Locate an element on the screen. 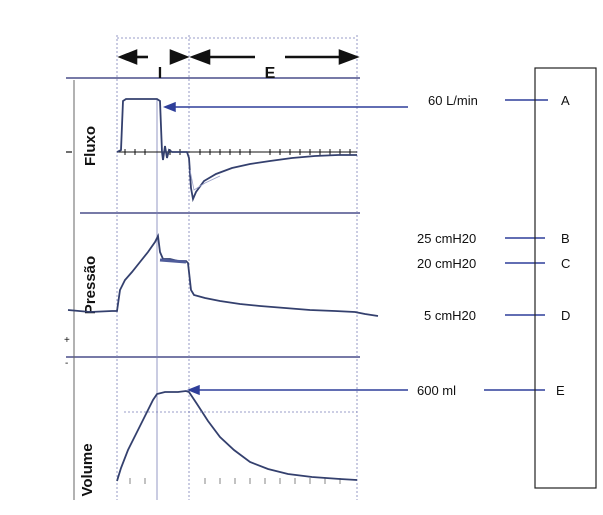  annotation-letter-c: C is located at coordinates (565, 263).